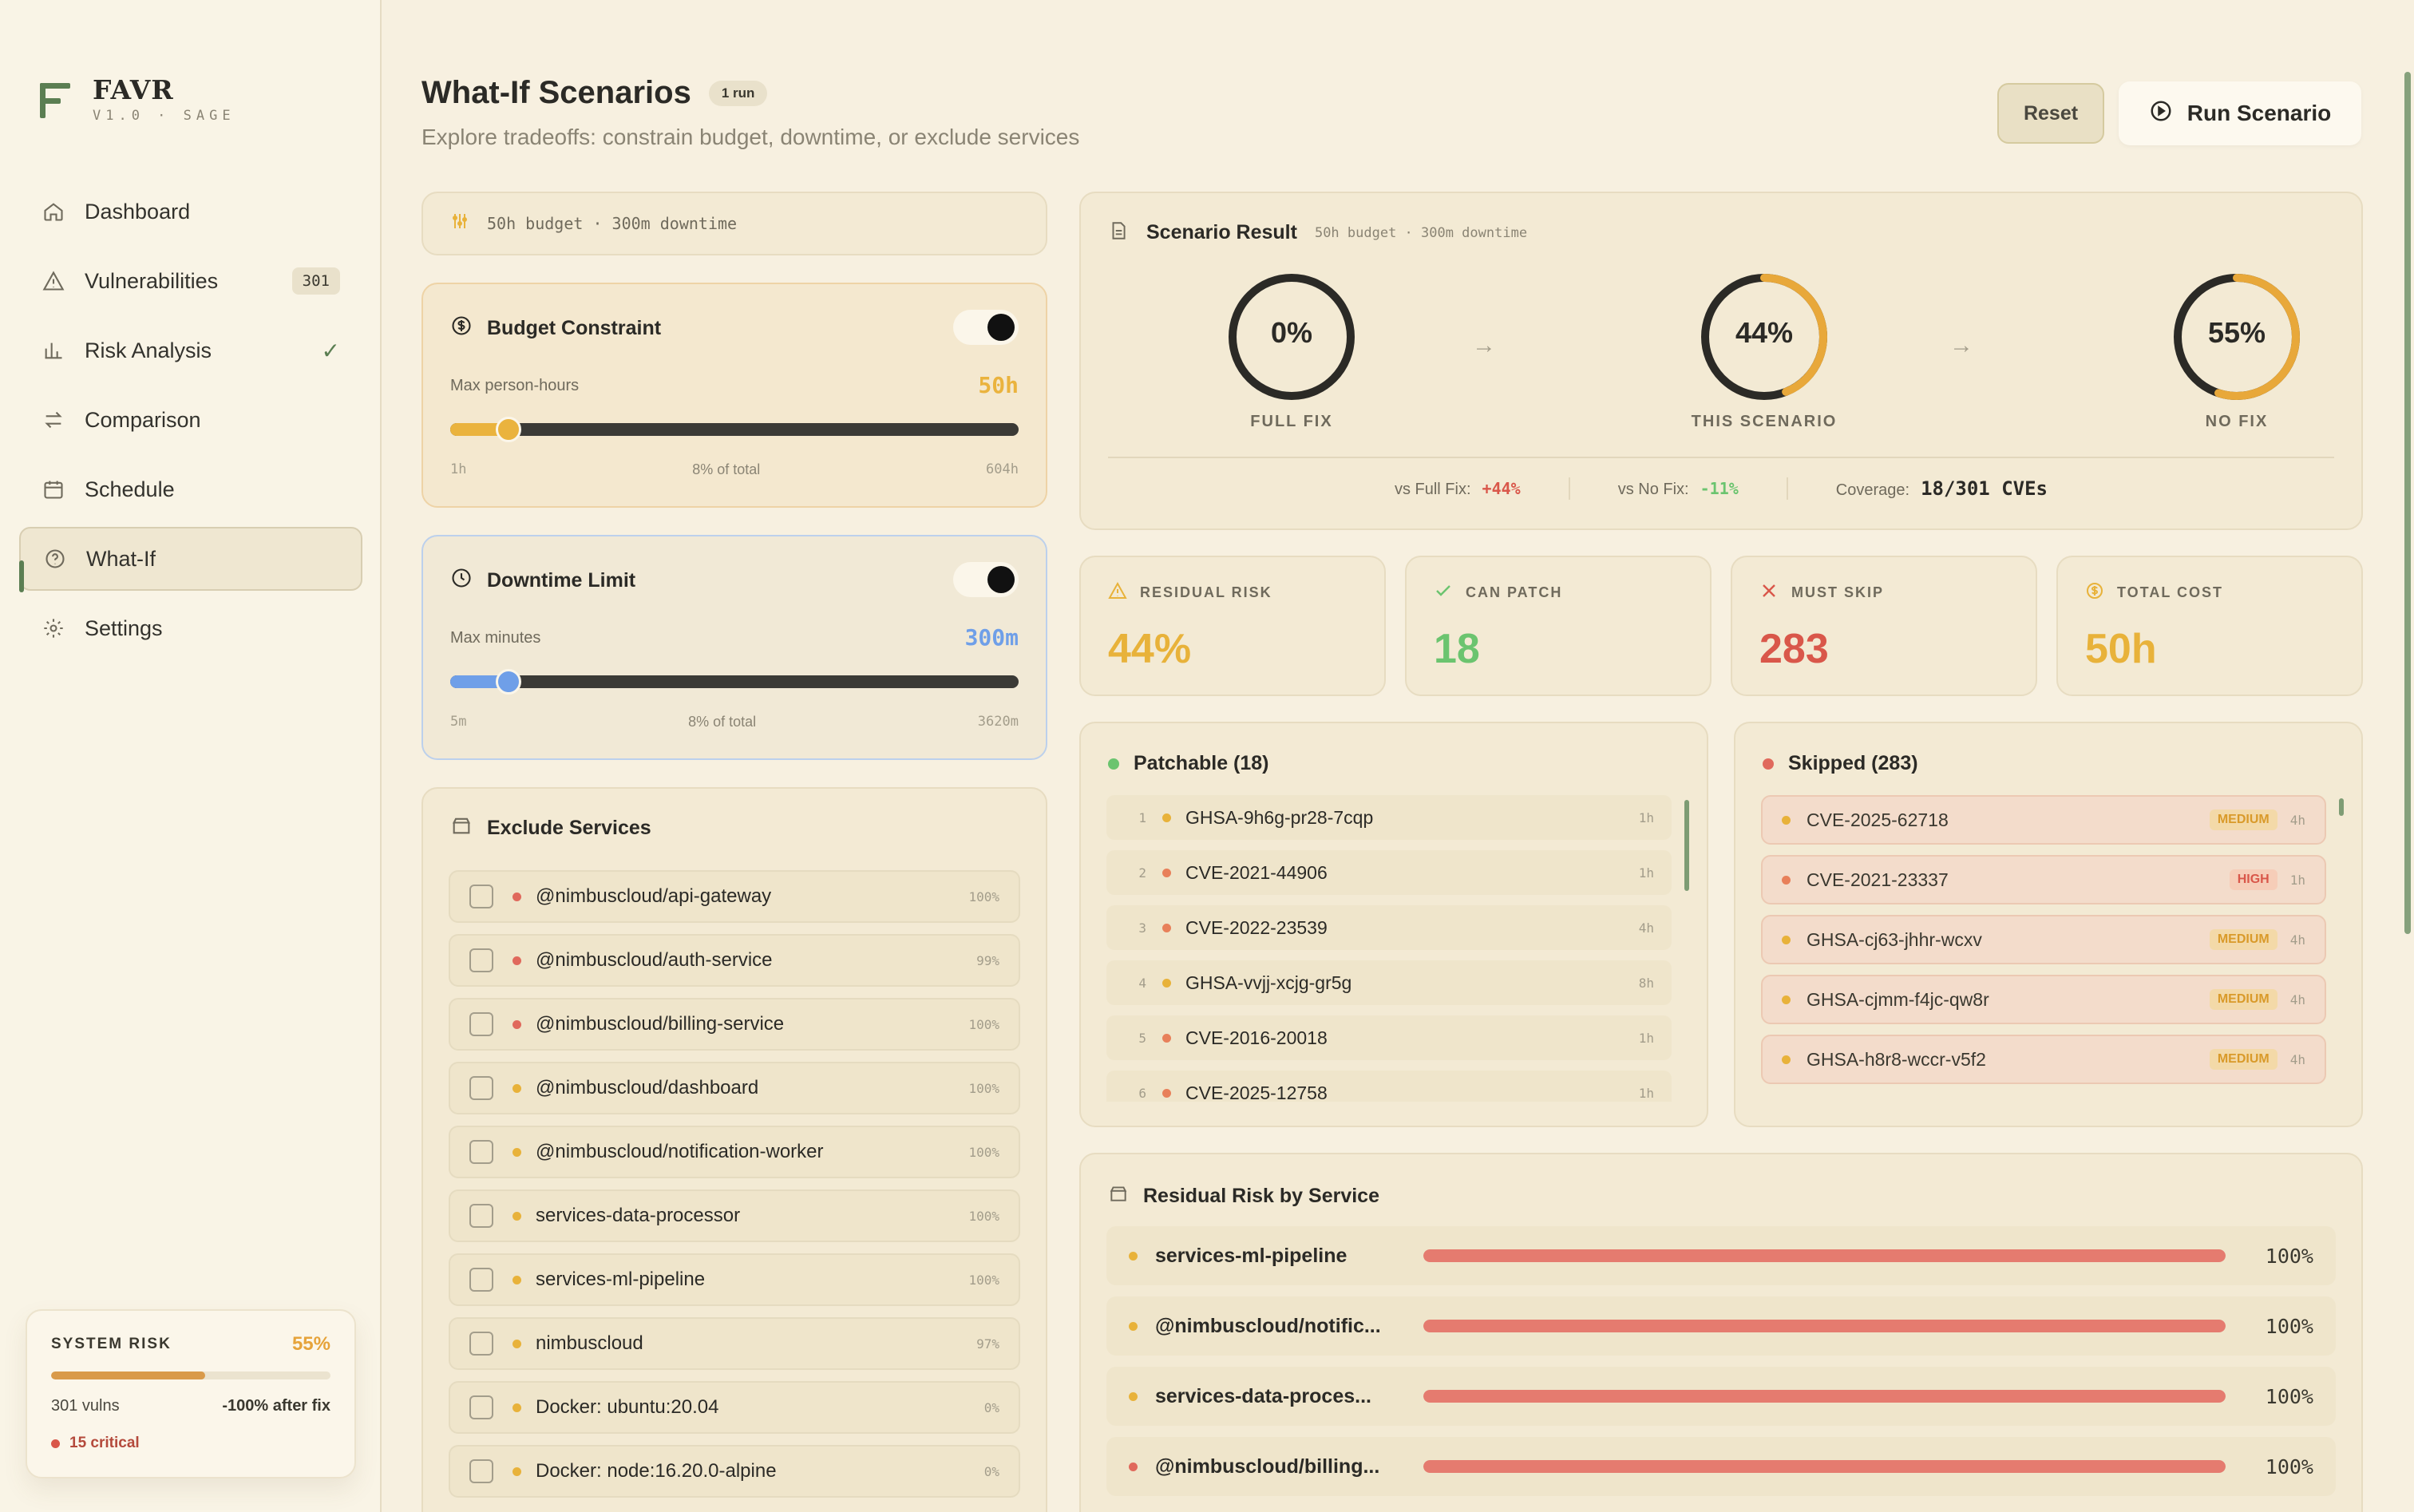 The image size is (2414, 1512). Describe the element at coordinates (734, 469) in the screenshot. I see `budget-slider-ticks: 1h 8% of total 604h` at that location.